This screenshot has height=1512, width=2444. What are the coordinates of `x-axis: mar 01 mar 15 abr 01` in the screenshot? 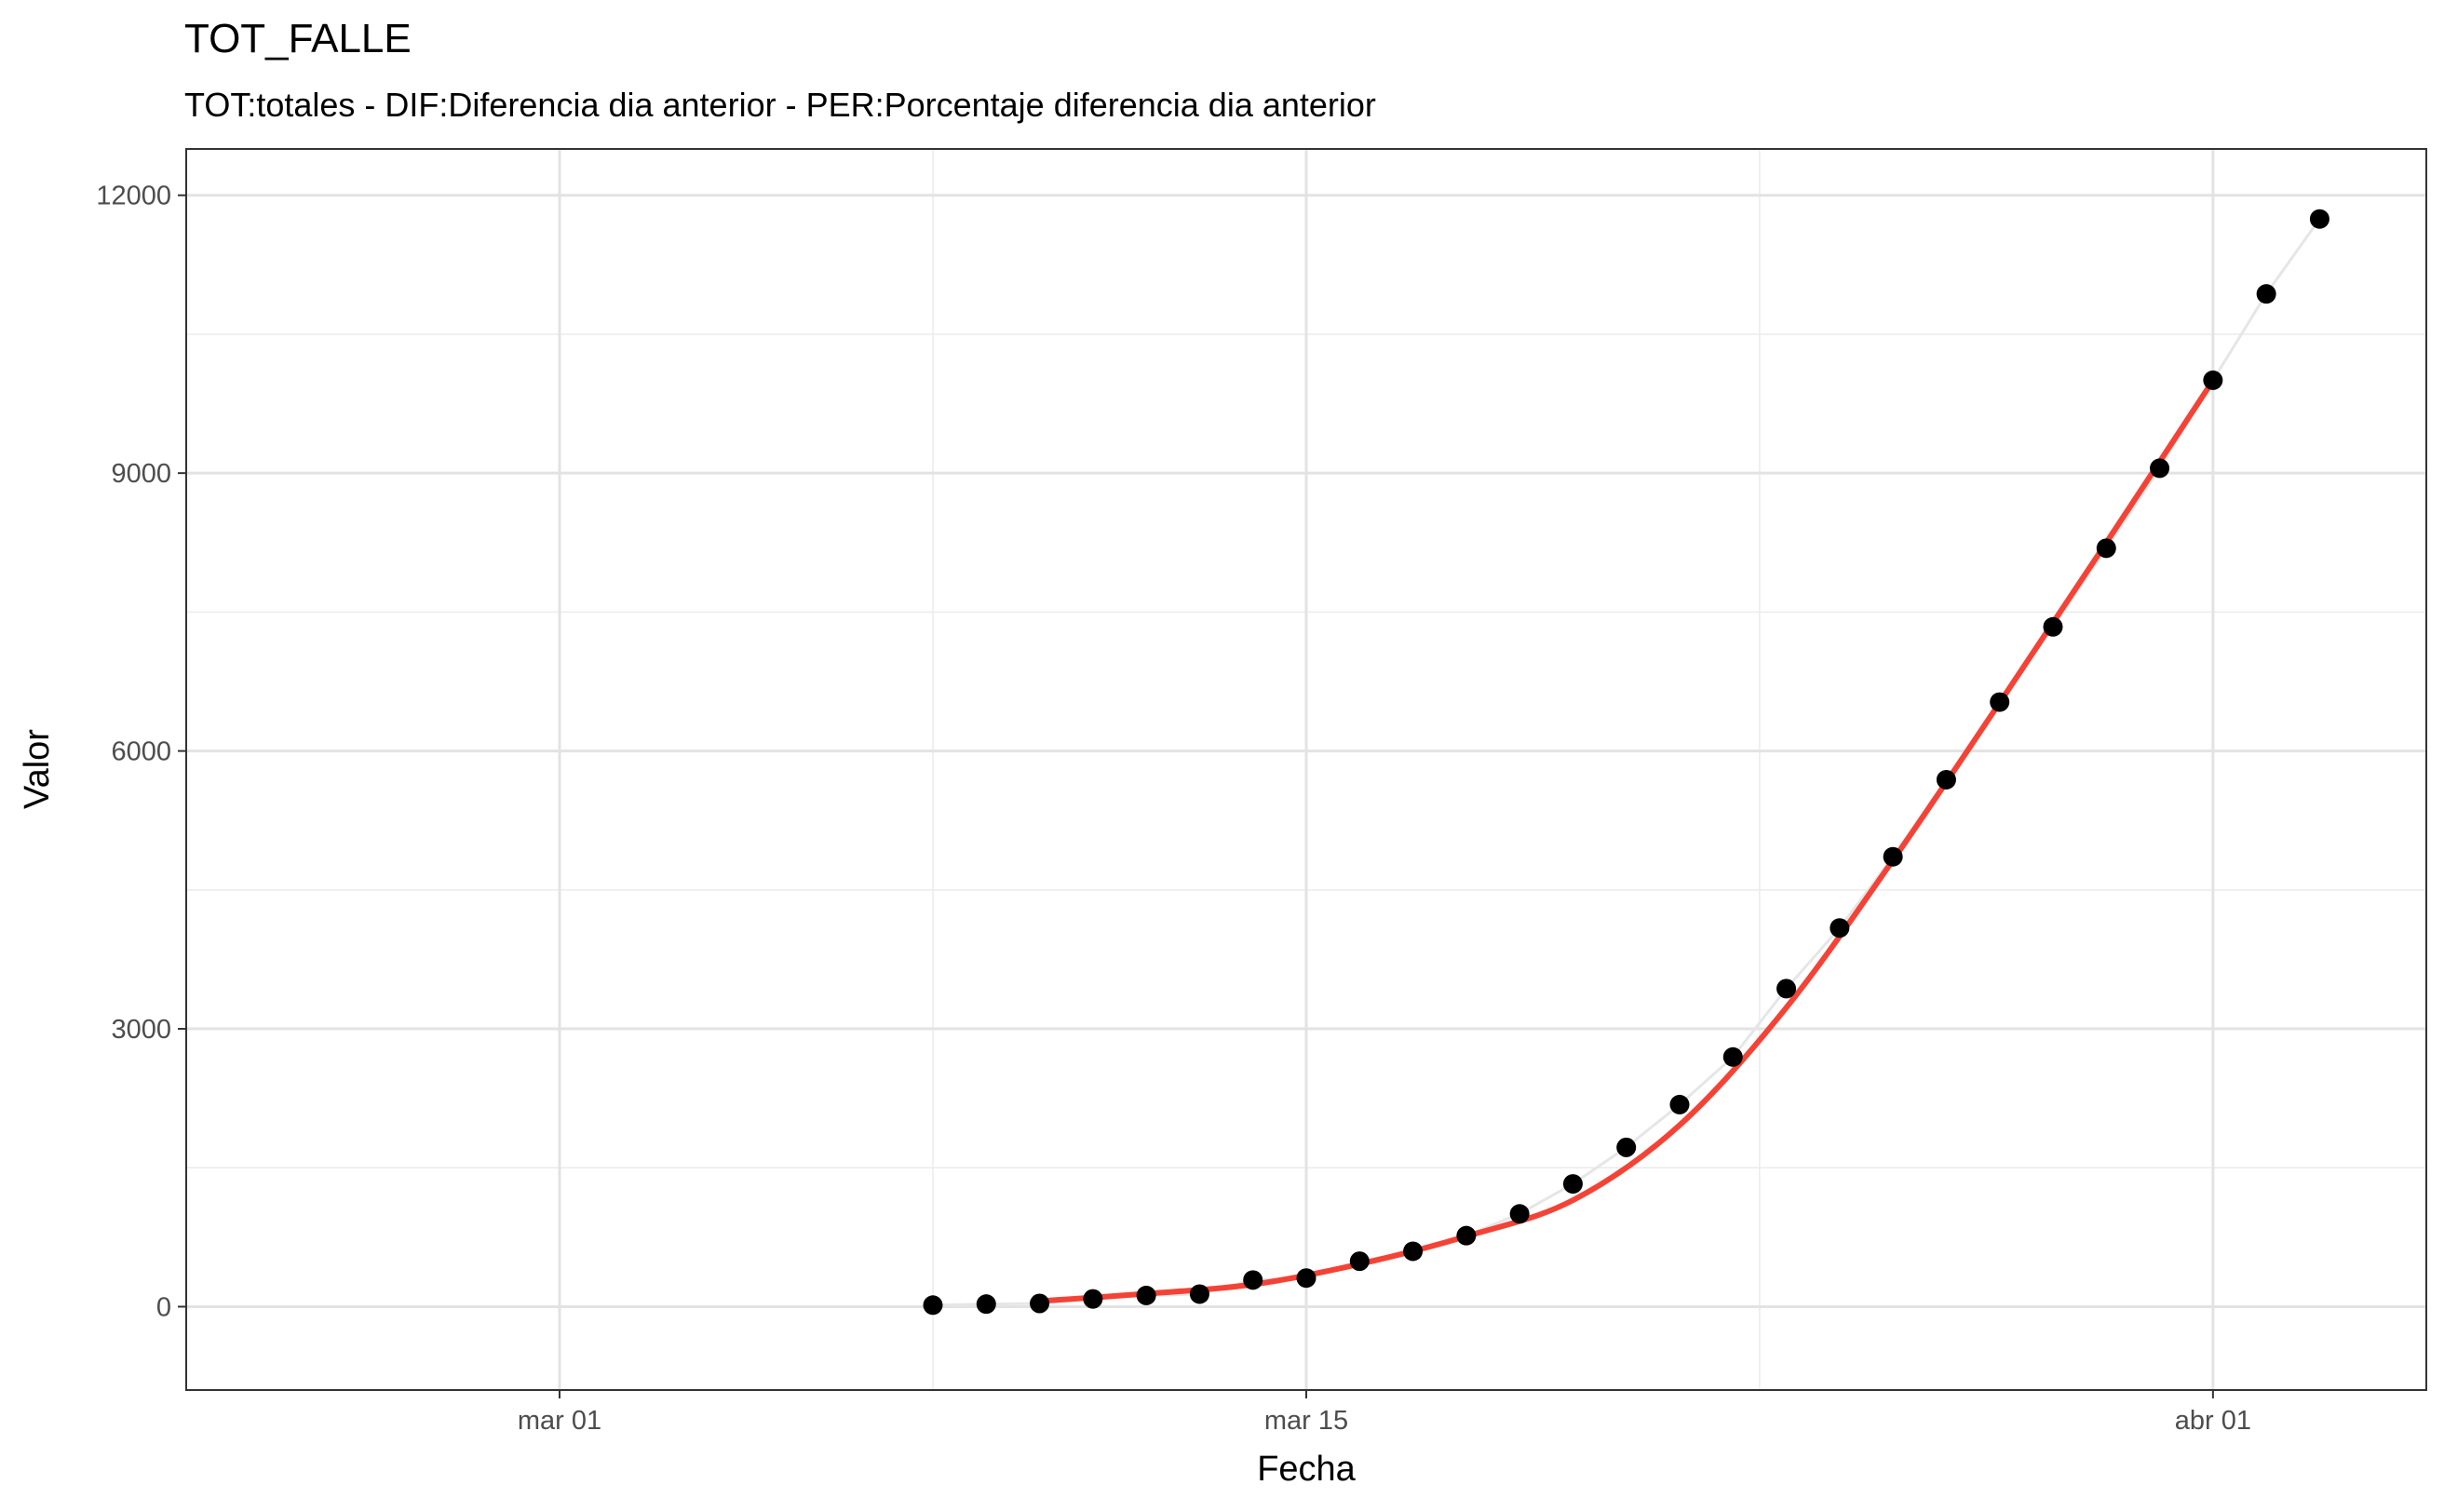 It's located at (1384, 1413).